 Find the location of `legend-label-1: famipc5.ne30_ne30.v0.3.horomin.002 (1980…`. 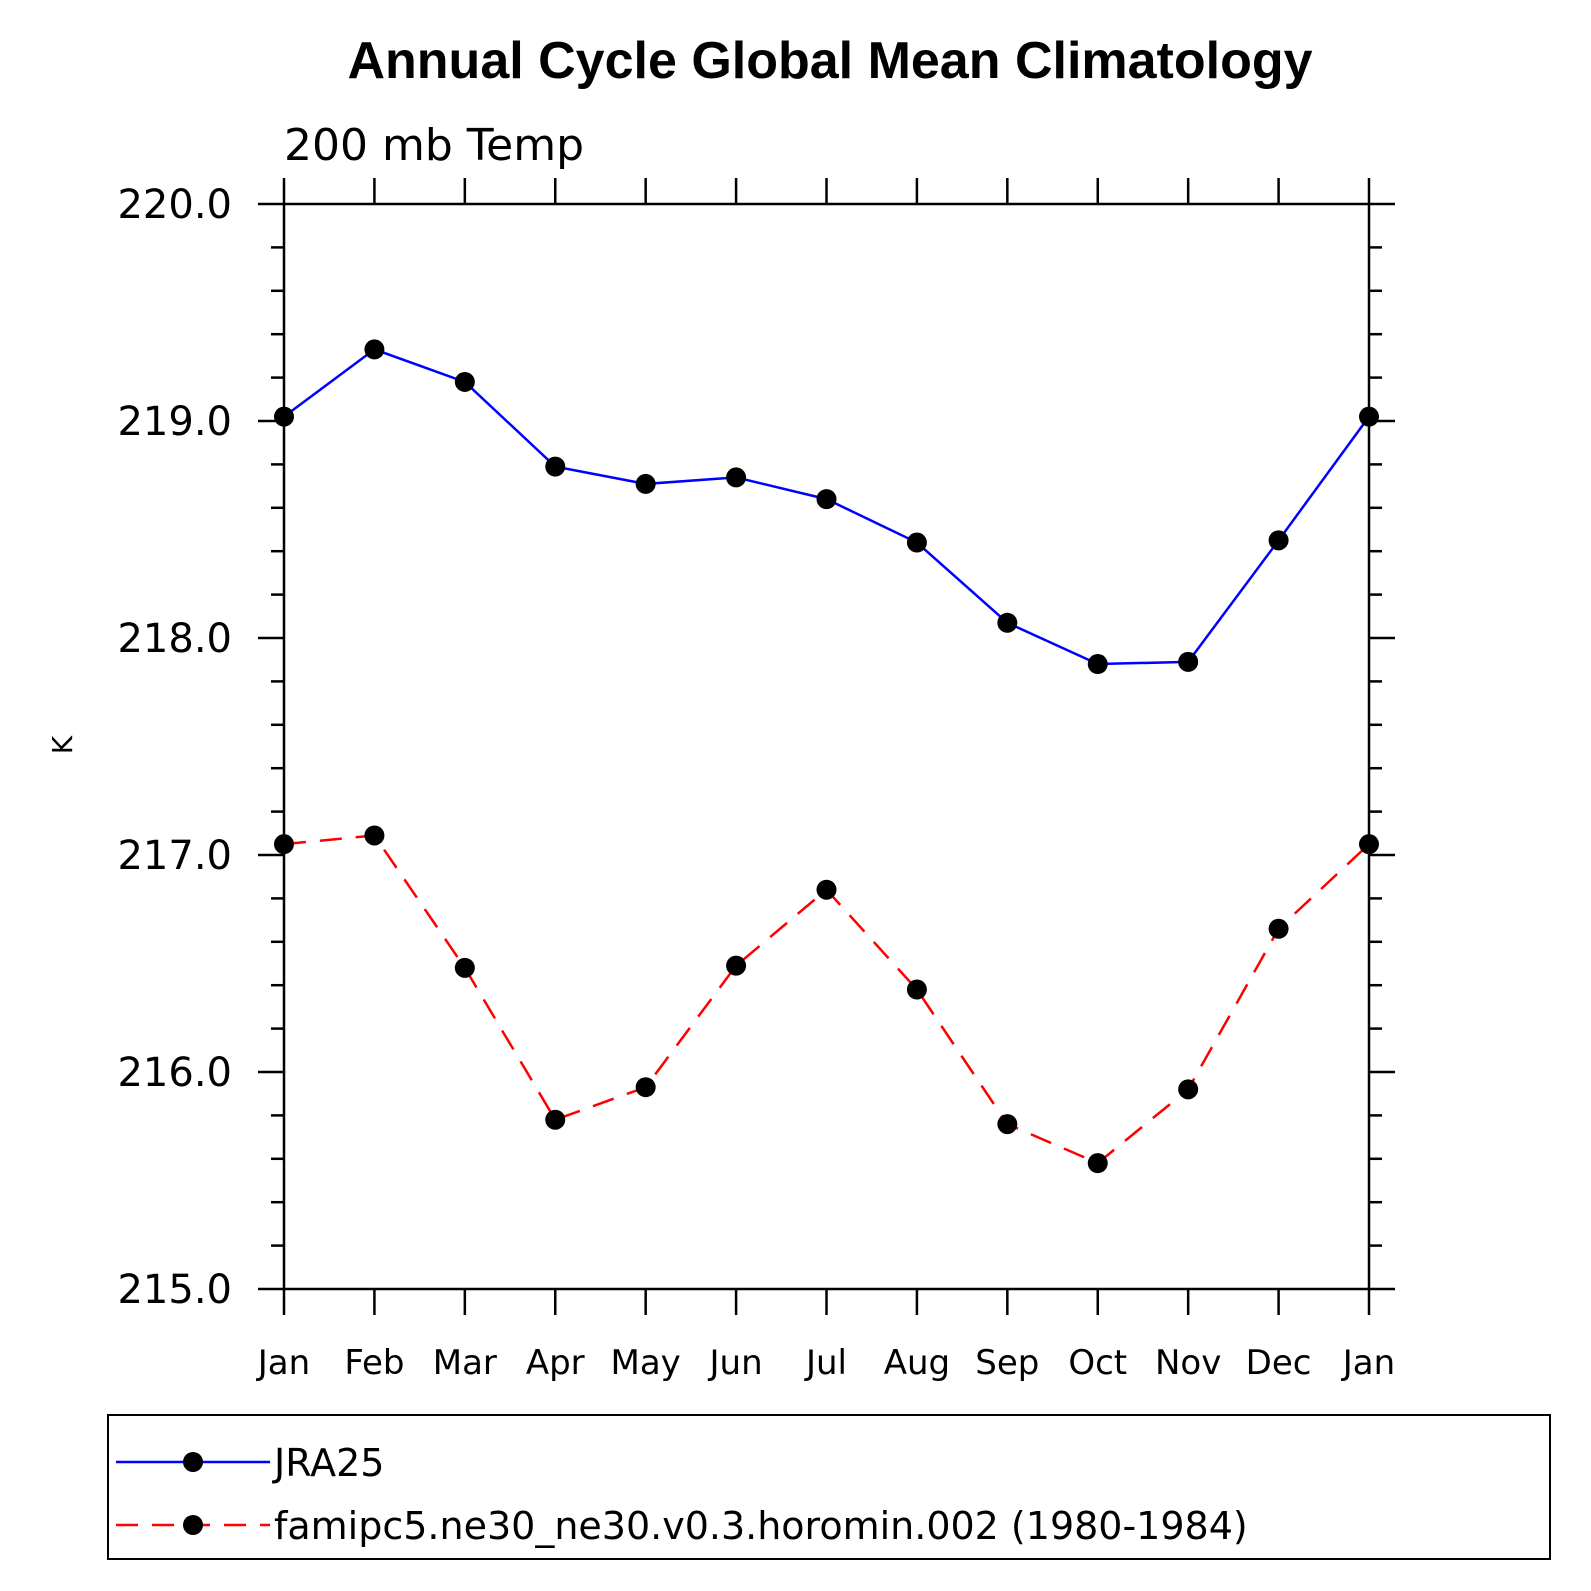

legend-label-1: famipc5.ne30_ne30.v0.3.horomin.002 (1980… is located at coordinates (761, 1526).